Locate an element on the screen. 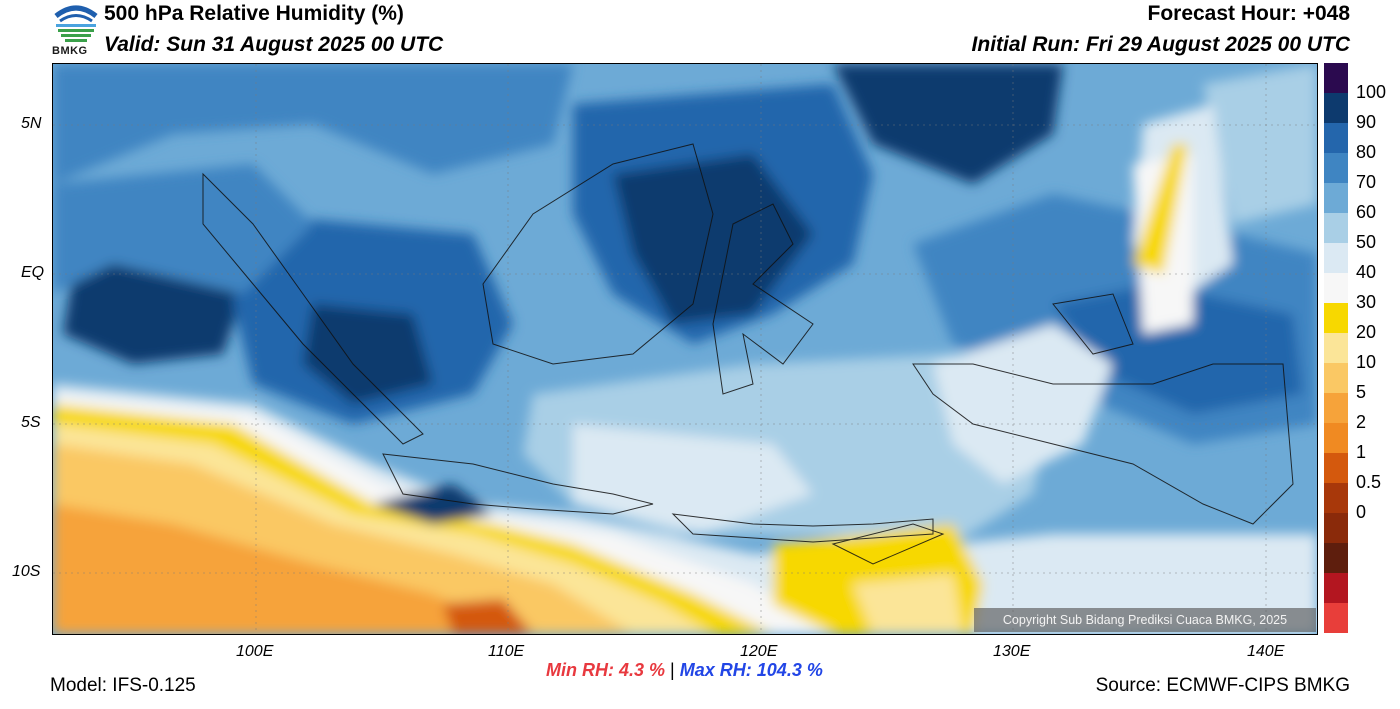 Image resolution: width=1400 pixels, height=709 pixels. lat-label-10s: 10S is located at coordinates (26, 571).